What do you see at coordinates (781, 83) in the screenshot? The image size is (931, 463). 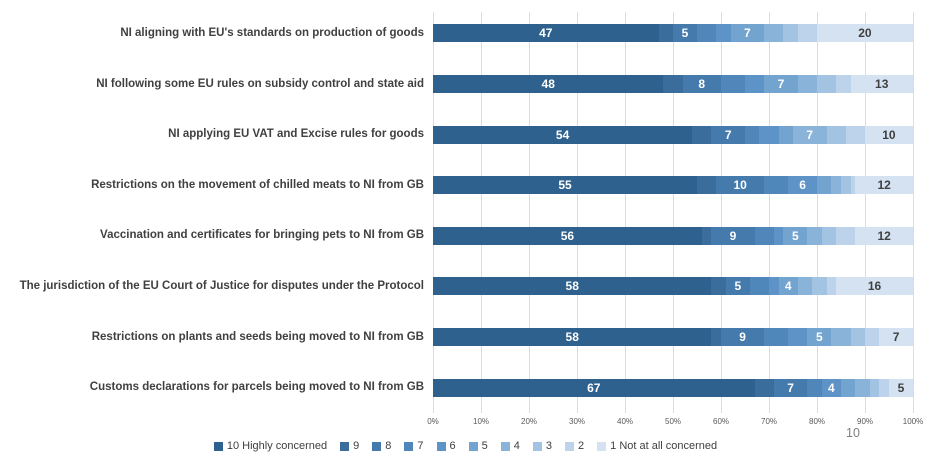 I see `segment-value-label: 7` at bounding box center [781, 83].